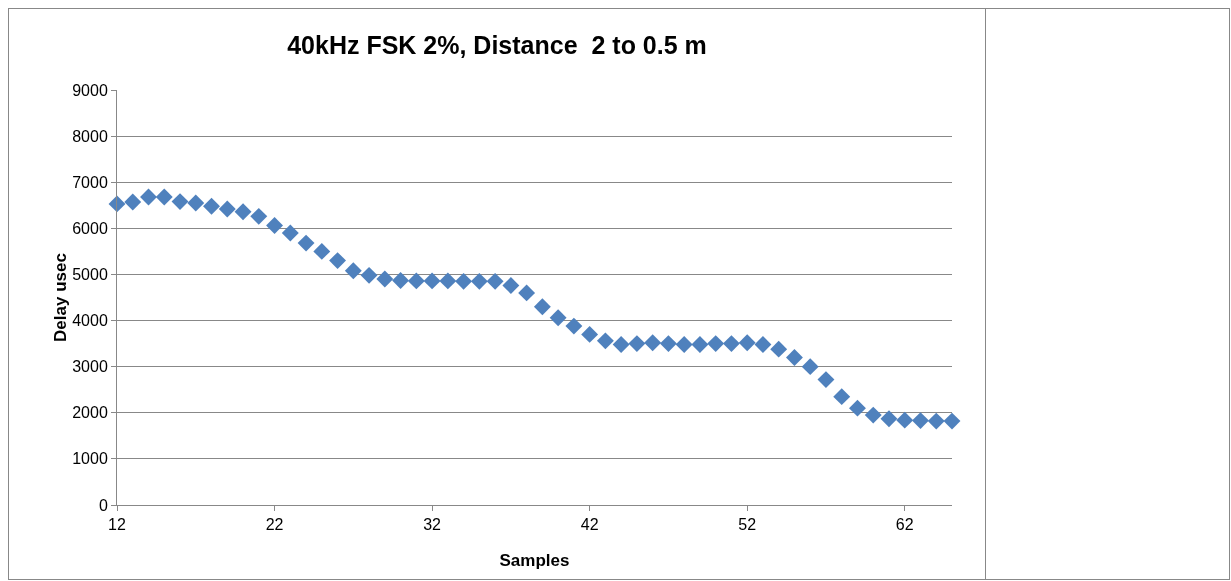 The height and width of the screenshot is (581, 1231). Describe the element at coordinates (904, 525) in the screenshot. I see `x-tick-label: 62` at that location.